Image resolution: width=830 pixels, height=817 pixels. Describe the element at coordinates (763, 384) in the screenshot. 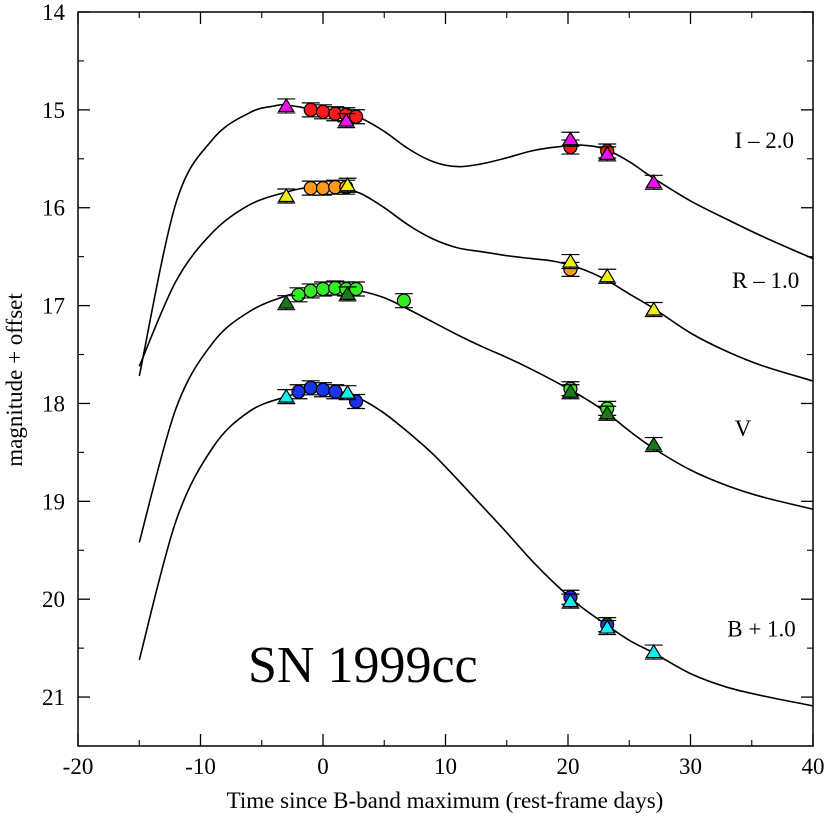

I see `series-labels: I – 2.0 R – 1.0 V B + 1.0` at that location.